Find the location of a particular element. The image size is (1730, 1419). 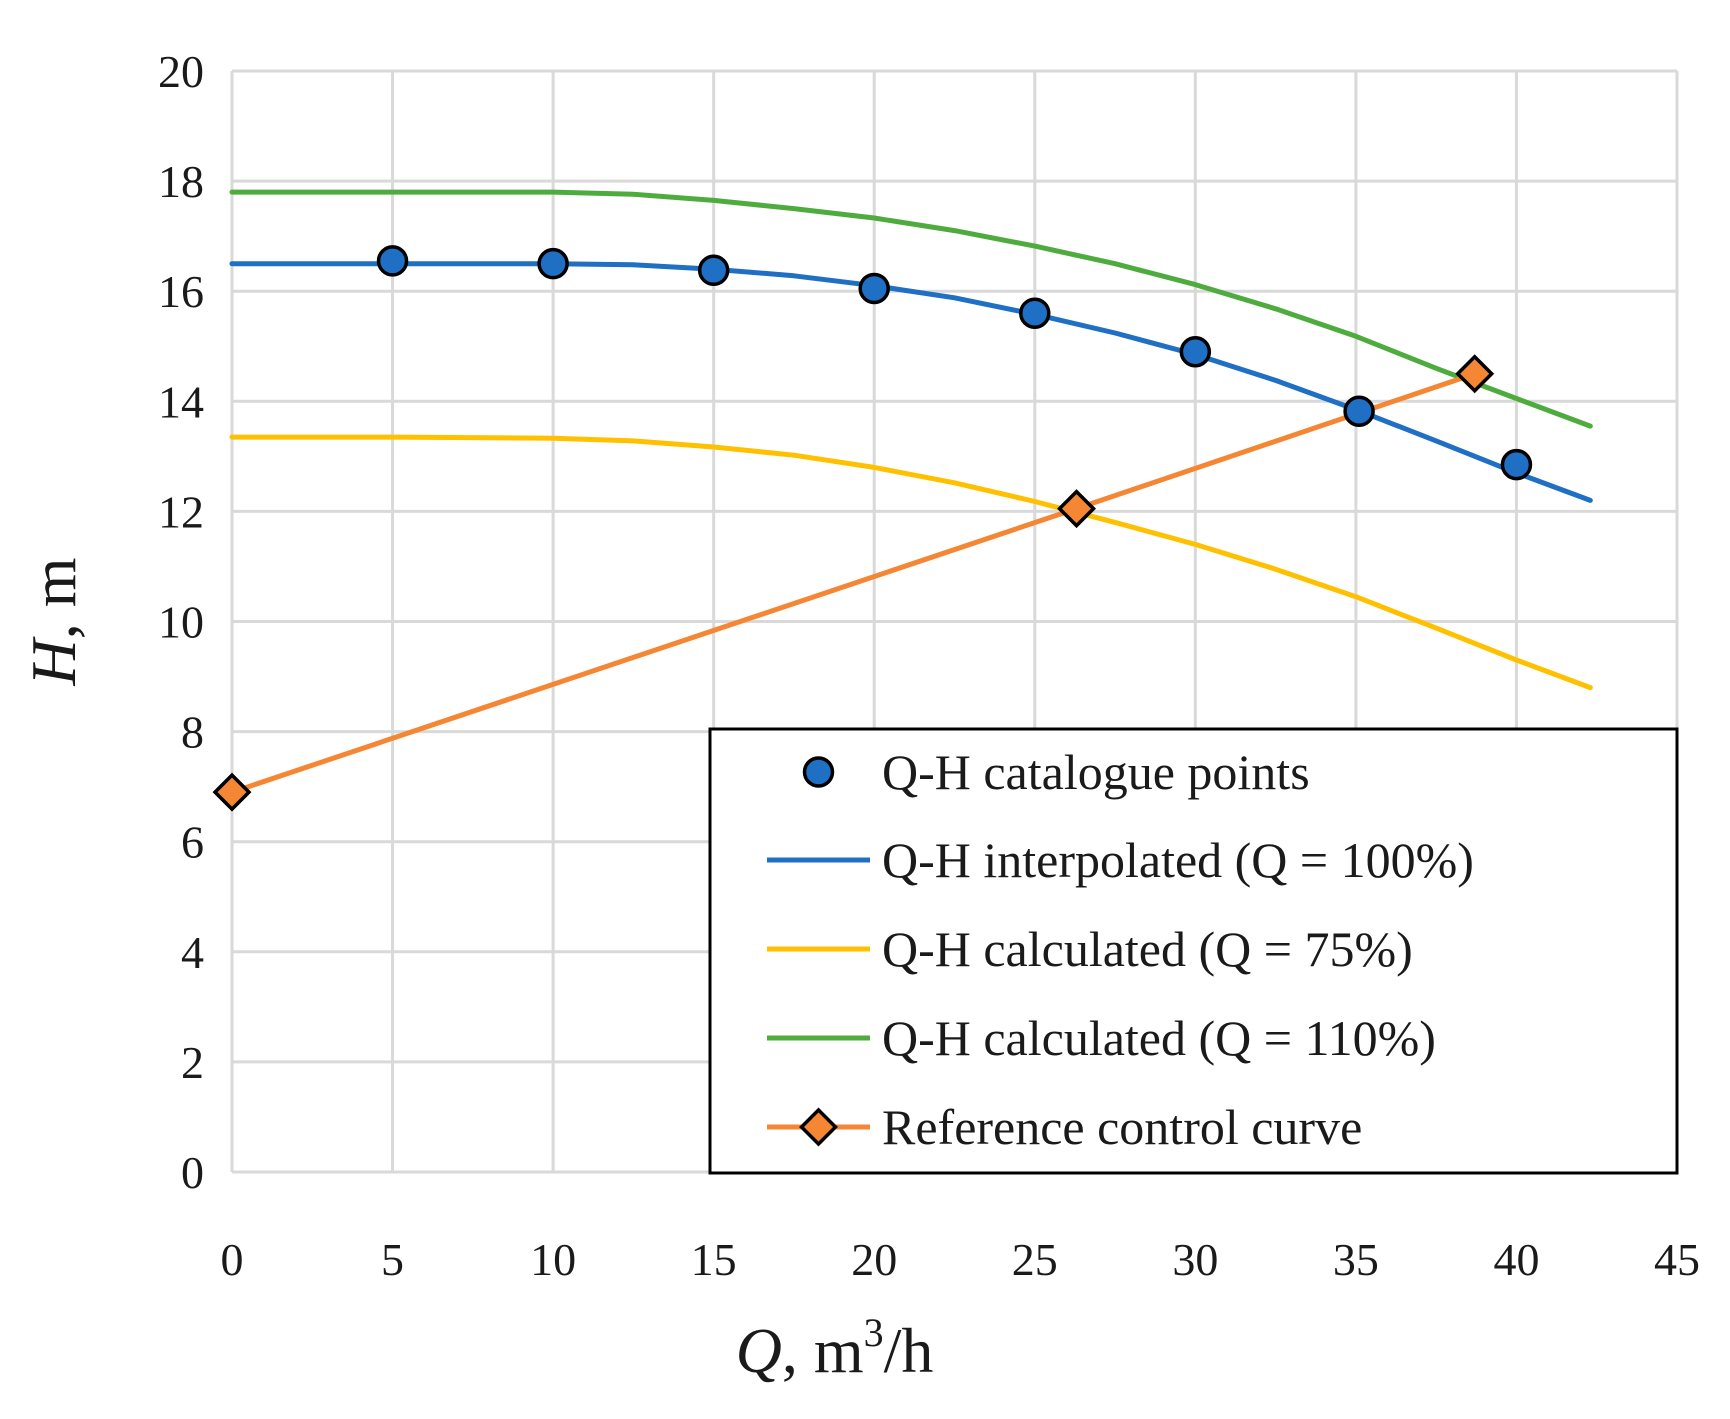

x-tick-label: 25 is located at coordinates (1035, 1259).